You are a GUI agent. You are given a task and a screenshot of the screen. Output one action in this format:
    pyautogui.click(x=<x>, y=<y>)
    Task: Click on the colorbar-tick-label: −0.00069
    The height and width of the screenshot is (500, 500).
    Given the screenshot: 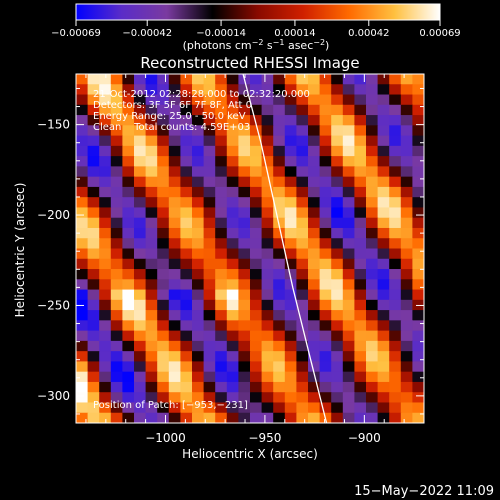 What is the action you would take?
    pyautogui.click(x=76, y=33)
    